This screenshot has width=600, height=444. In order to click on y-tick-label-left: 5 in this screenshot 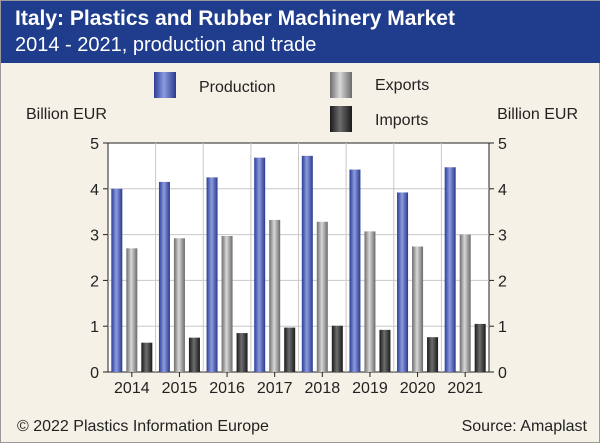, I will do `click(94, 144)`.